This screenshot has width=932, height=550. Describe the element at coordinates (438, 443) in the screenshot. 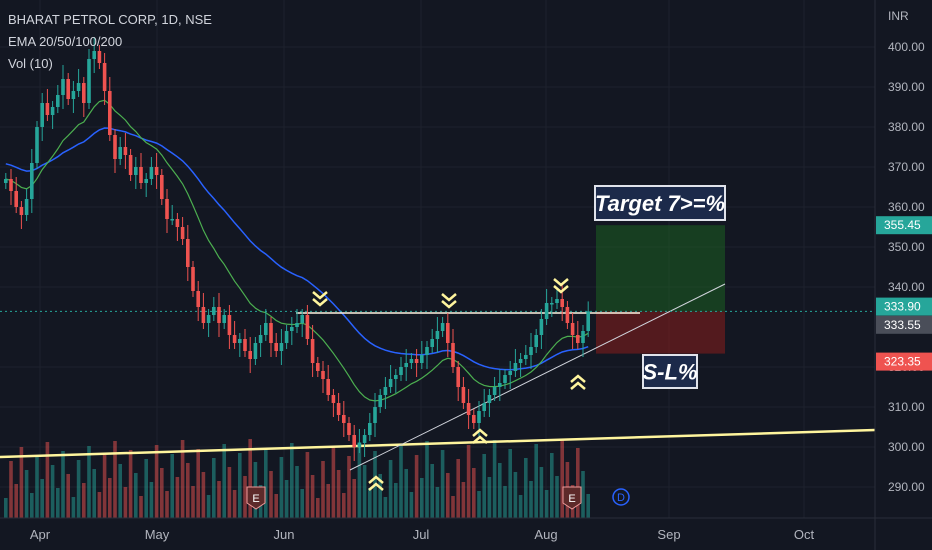

I see `support-line` at that location.